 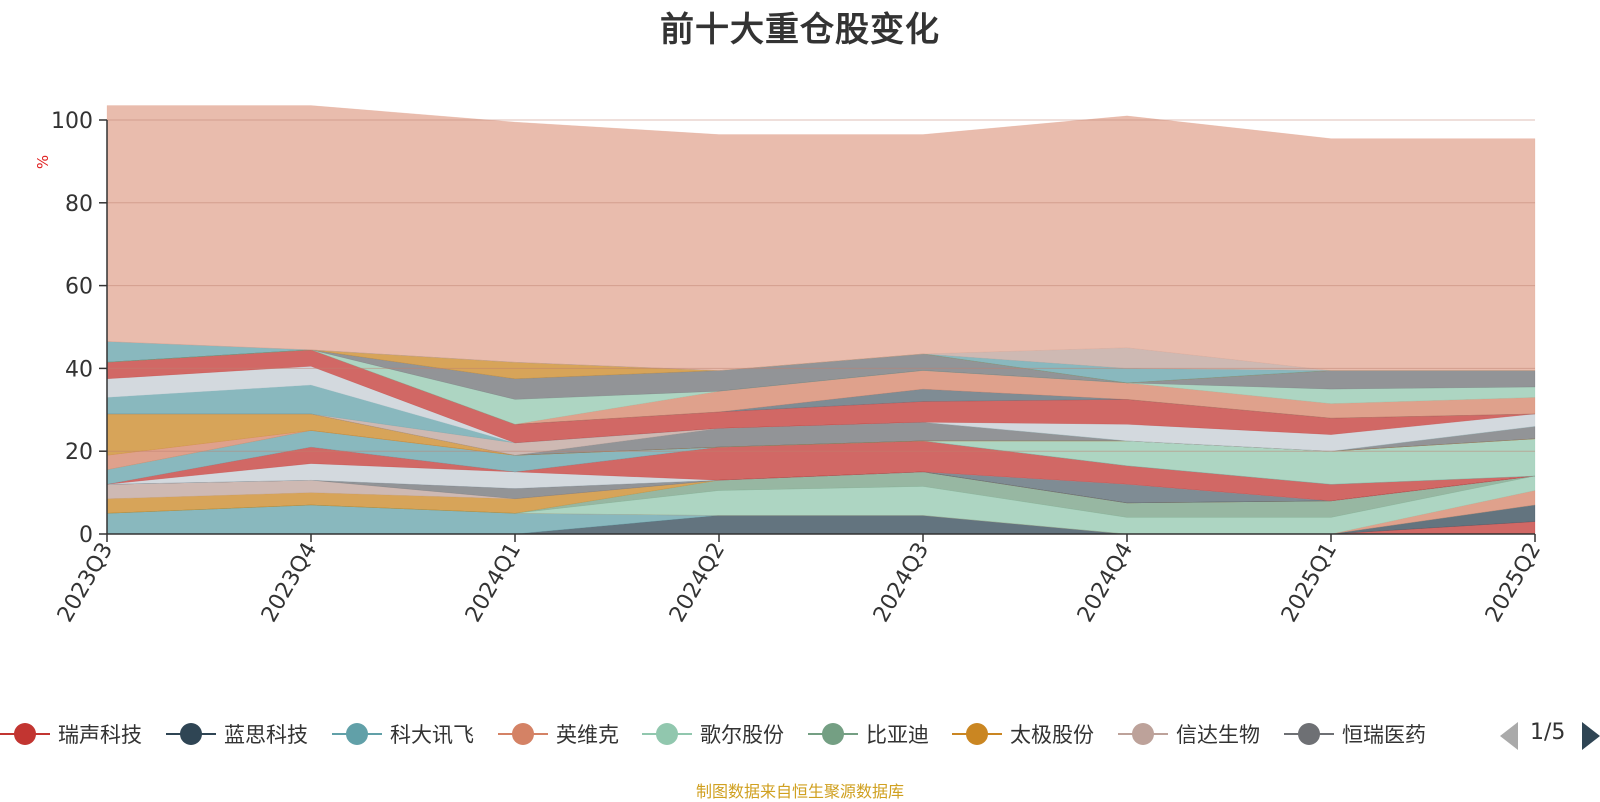 I want to click on x-tick-label: 2024Q2, so click(x=697, y=583).